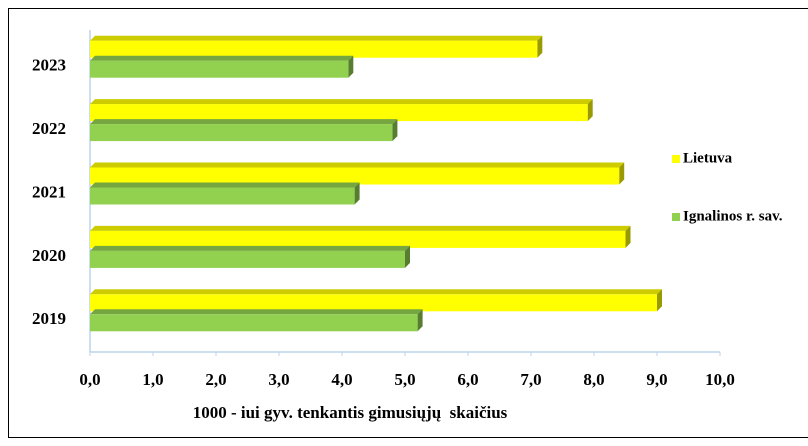  Describe the element at coordinates (152, 379) in the screenshot. I see `x-tick-label: 1,0` at that location.